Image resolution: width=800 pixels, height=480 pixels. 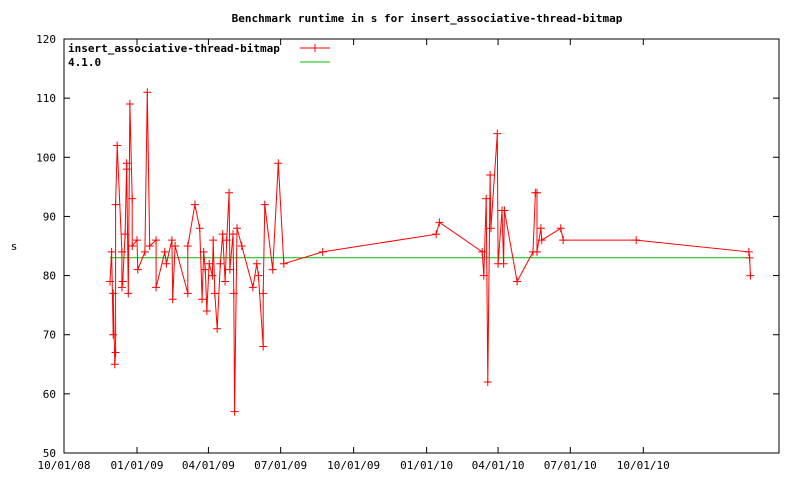 I want to click on x-tick-label: 07/01/10, so click(x=570, y=465).